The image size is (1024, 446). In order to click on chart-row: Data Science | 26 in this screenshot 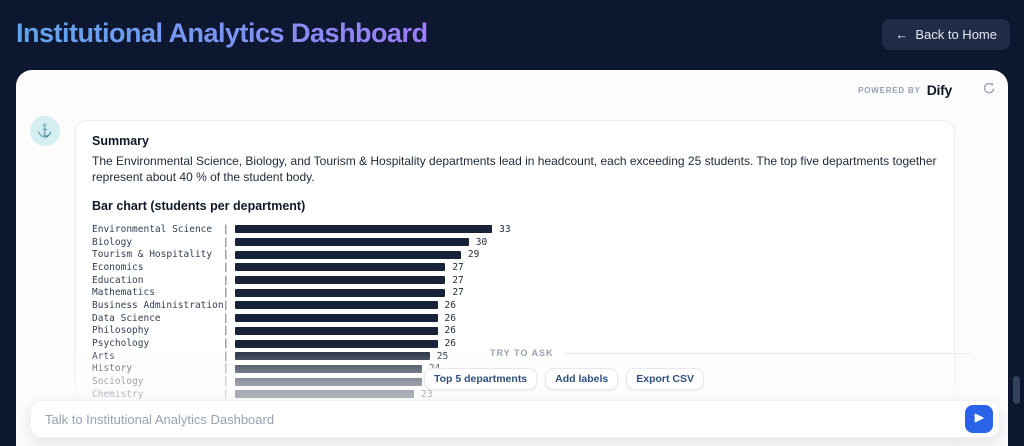, I will do `click(274, 318)`.